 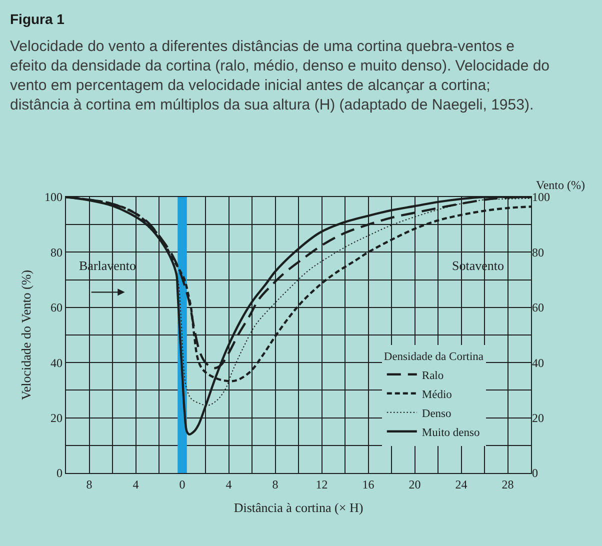 I want to click on x-axis-title: Distância à cortina (× H), so click(x=299, y=508).